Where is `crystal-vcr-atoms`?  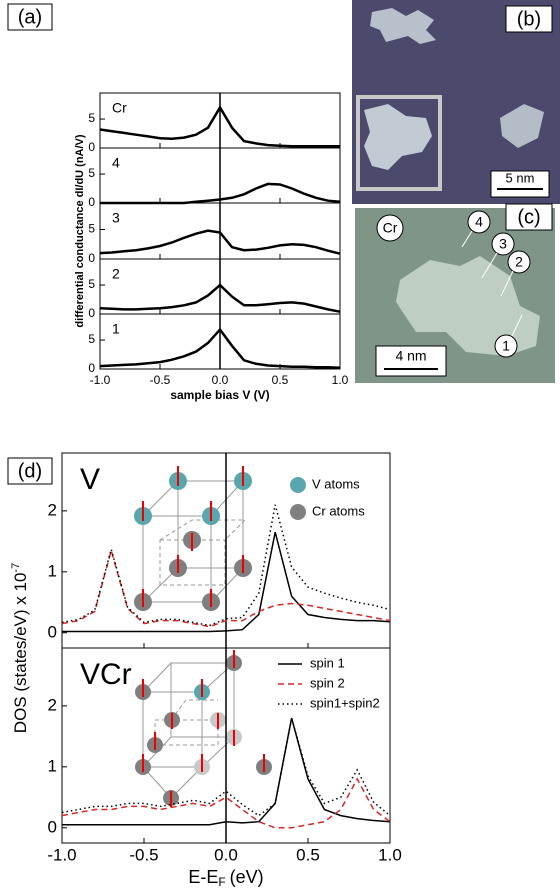
crystal-vcr-atoms is located at coordinates (203, 728).